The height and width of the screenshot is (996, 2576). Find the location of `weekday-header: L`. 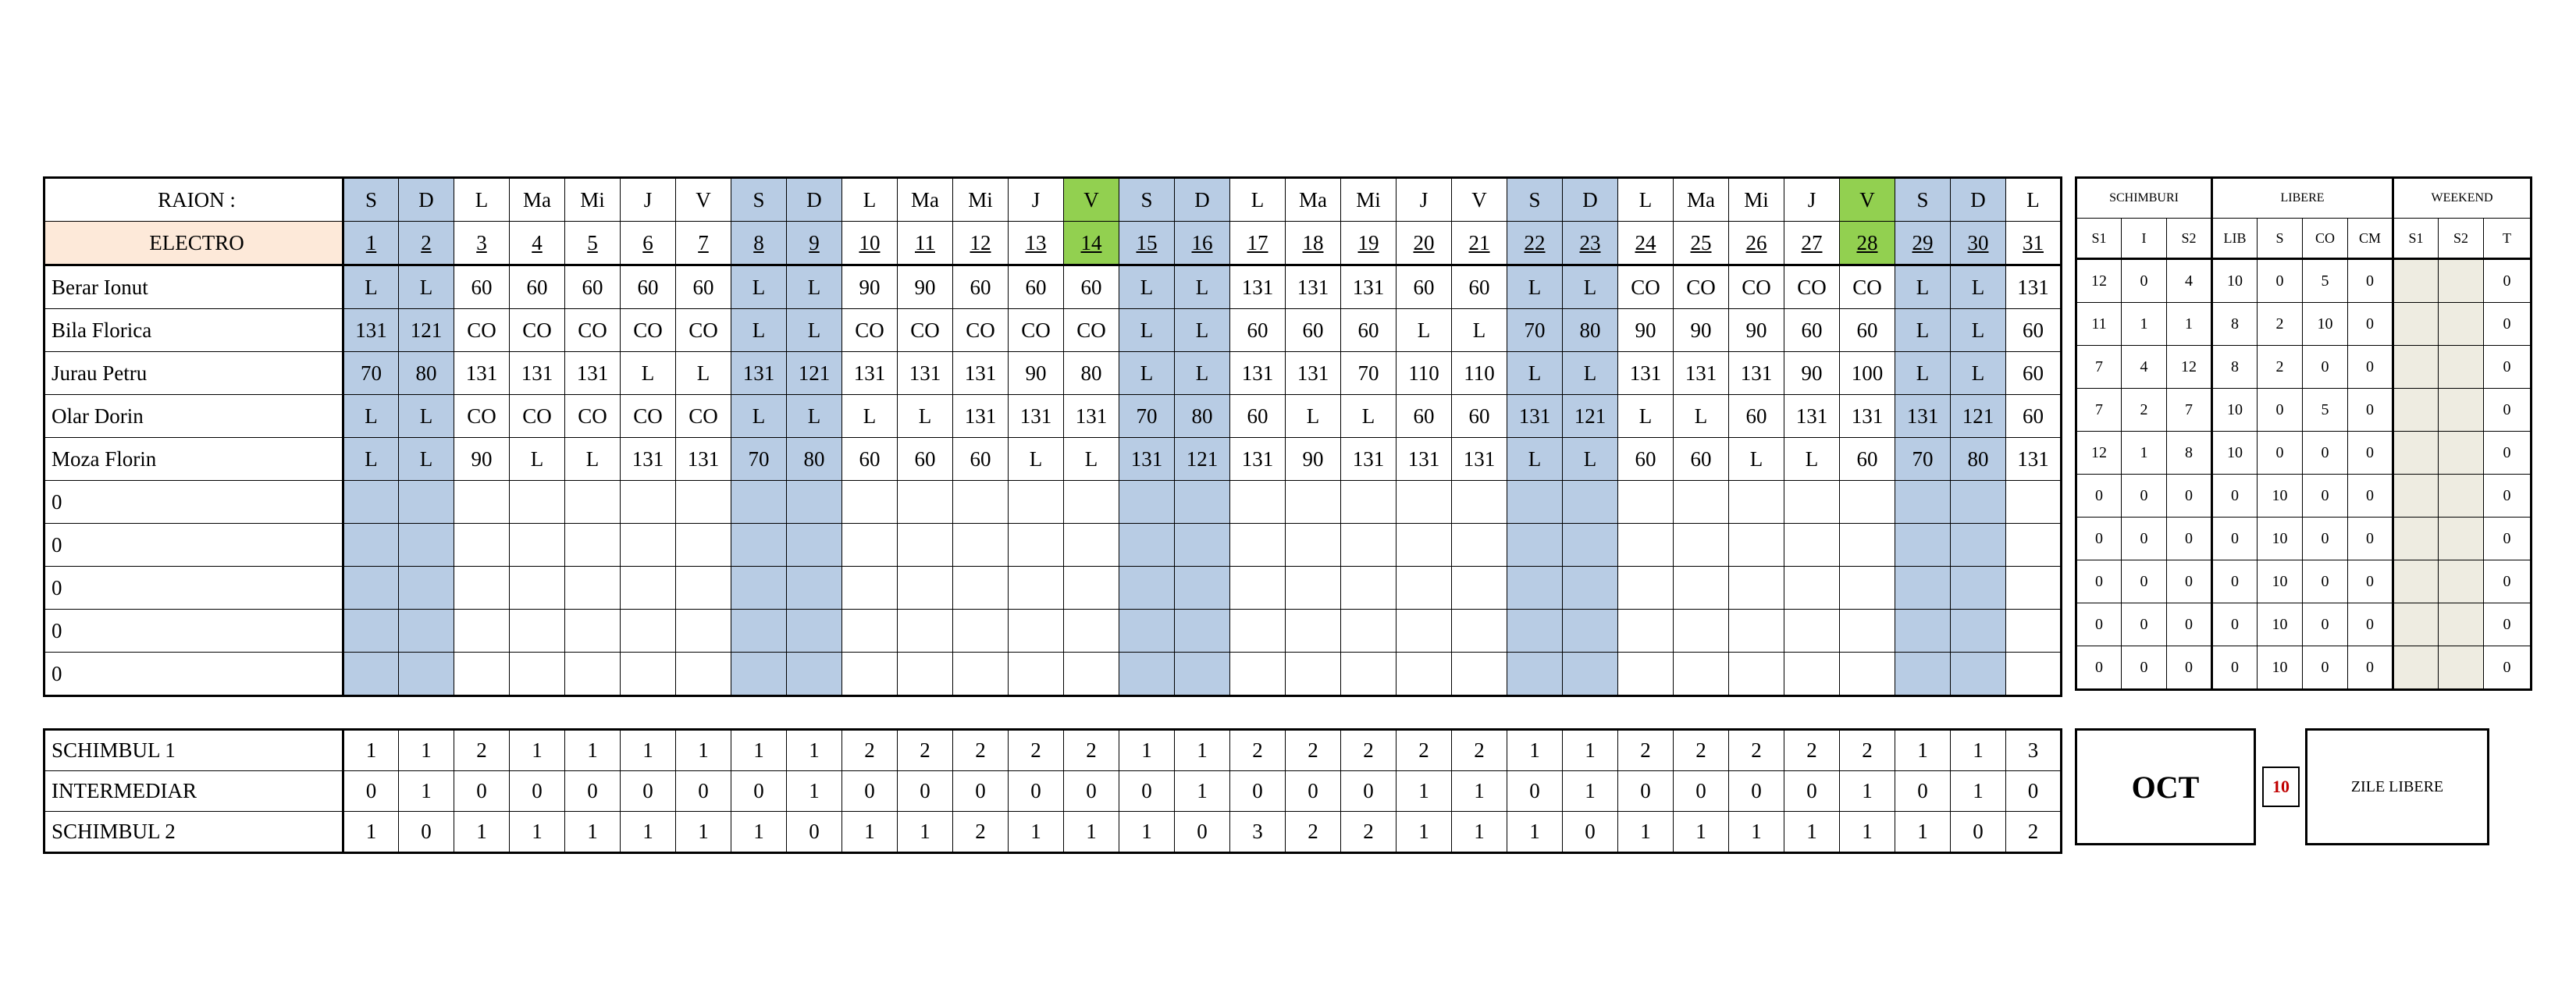

weekday-header: L is located at coordinates (2033, 199).